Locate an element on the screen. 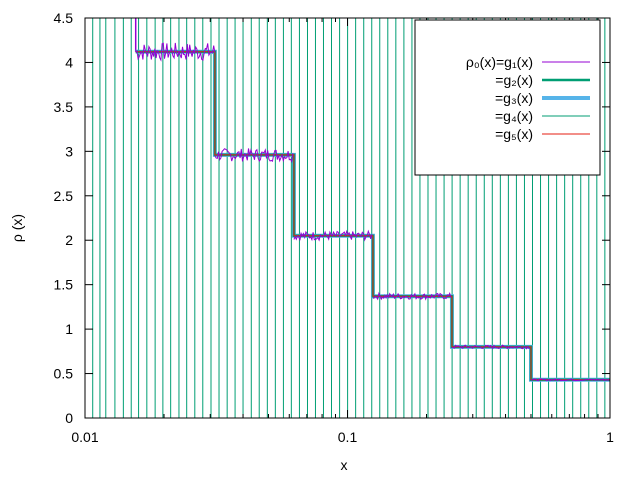  y-tick-label-7: 3.5 is located at coordinates (64, 107).